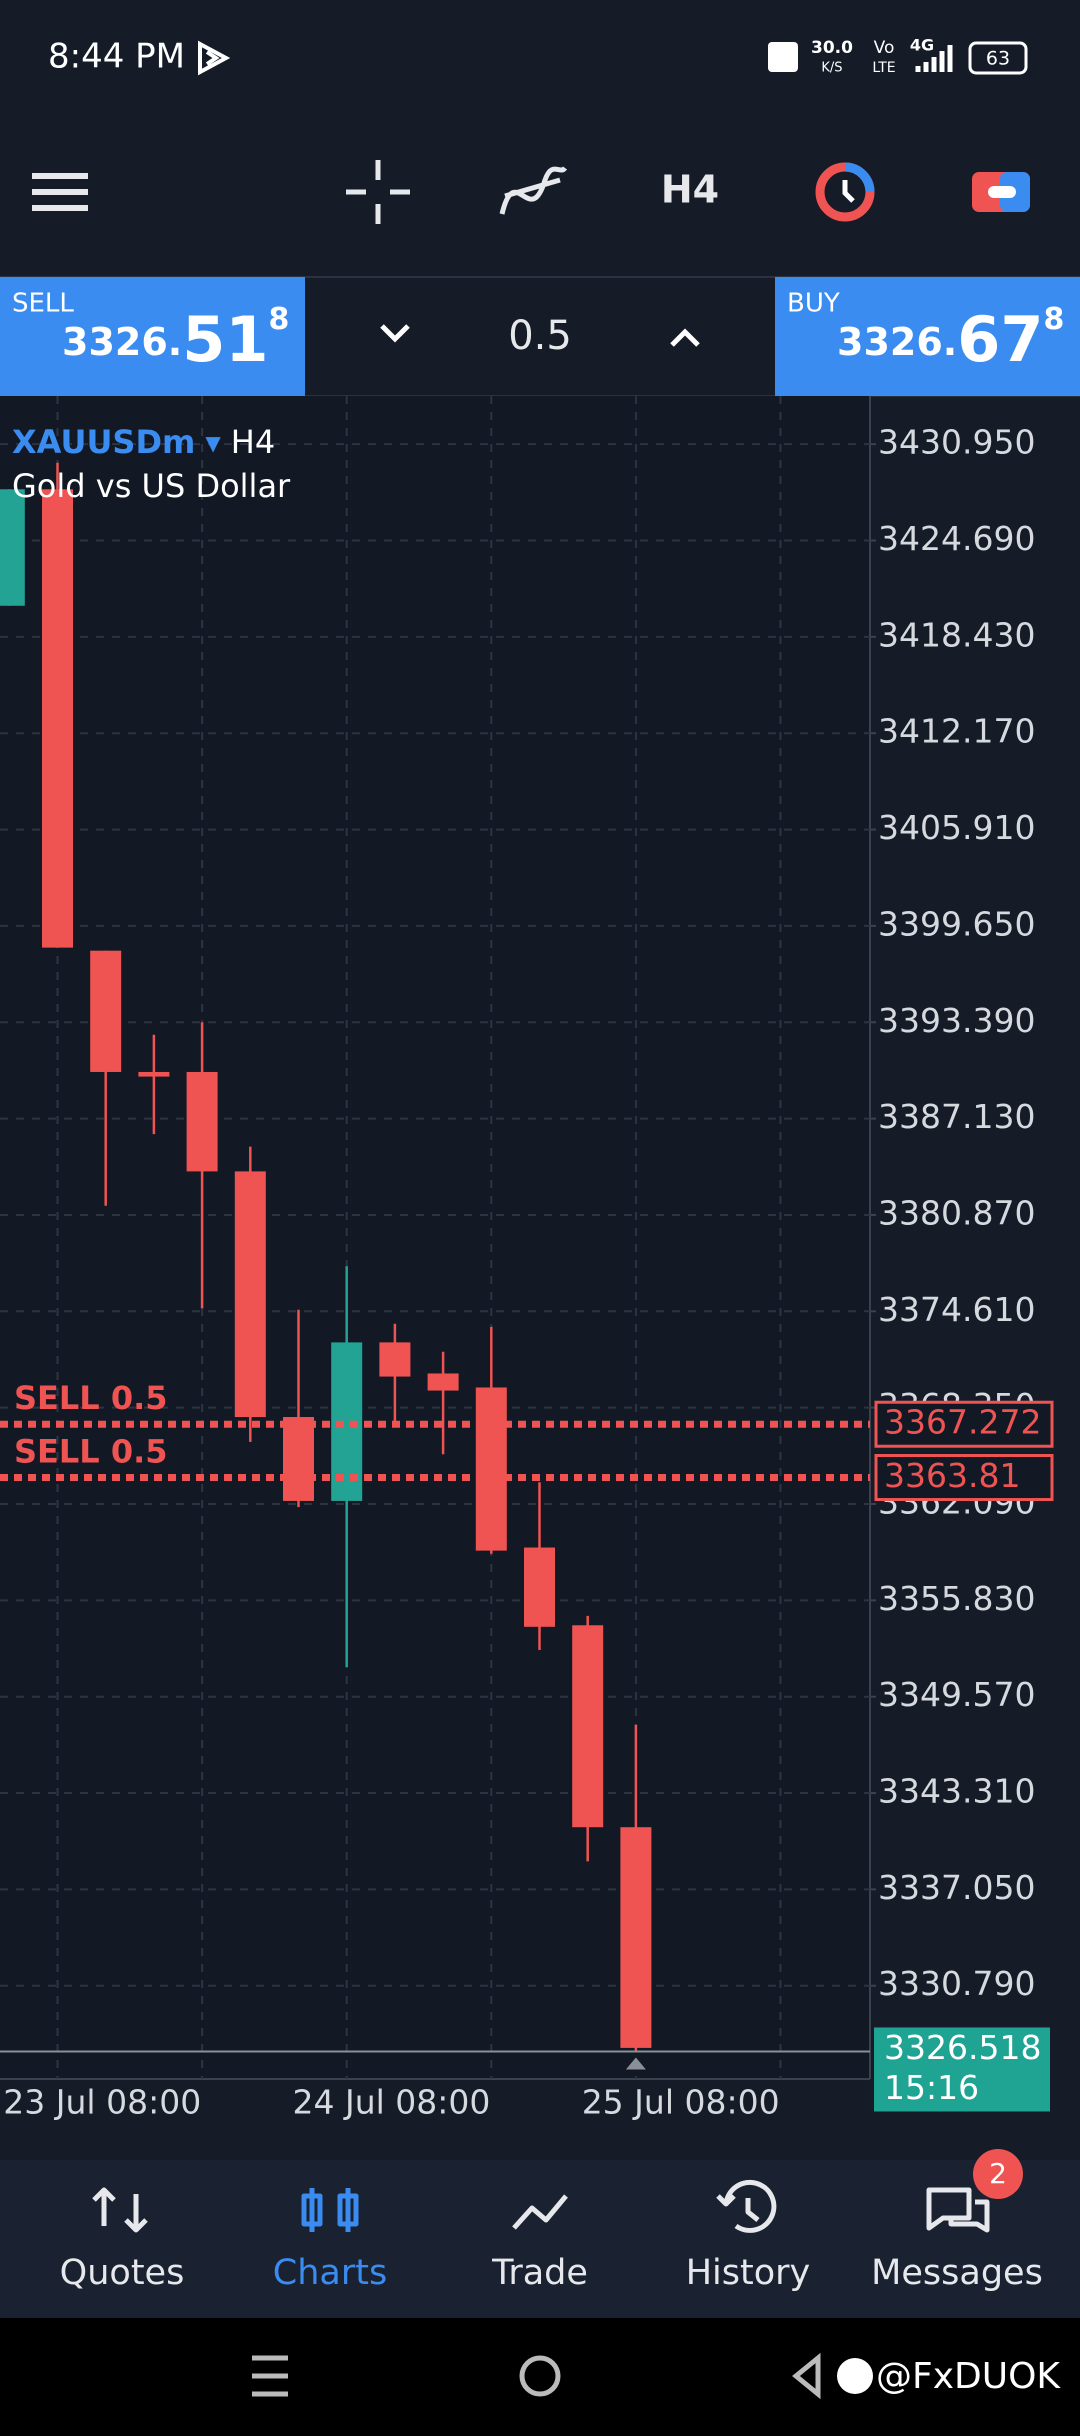  I want to click on sell-label: SELL, so click(43, 304).